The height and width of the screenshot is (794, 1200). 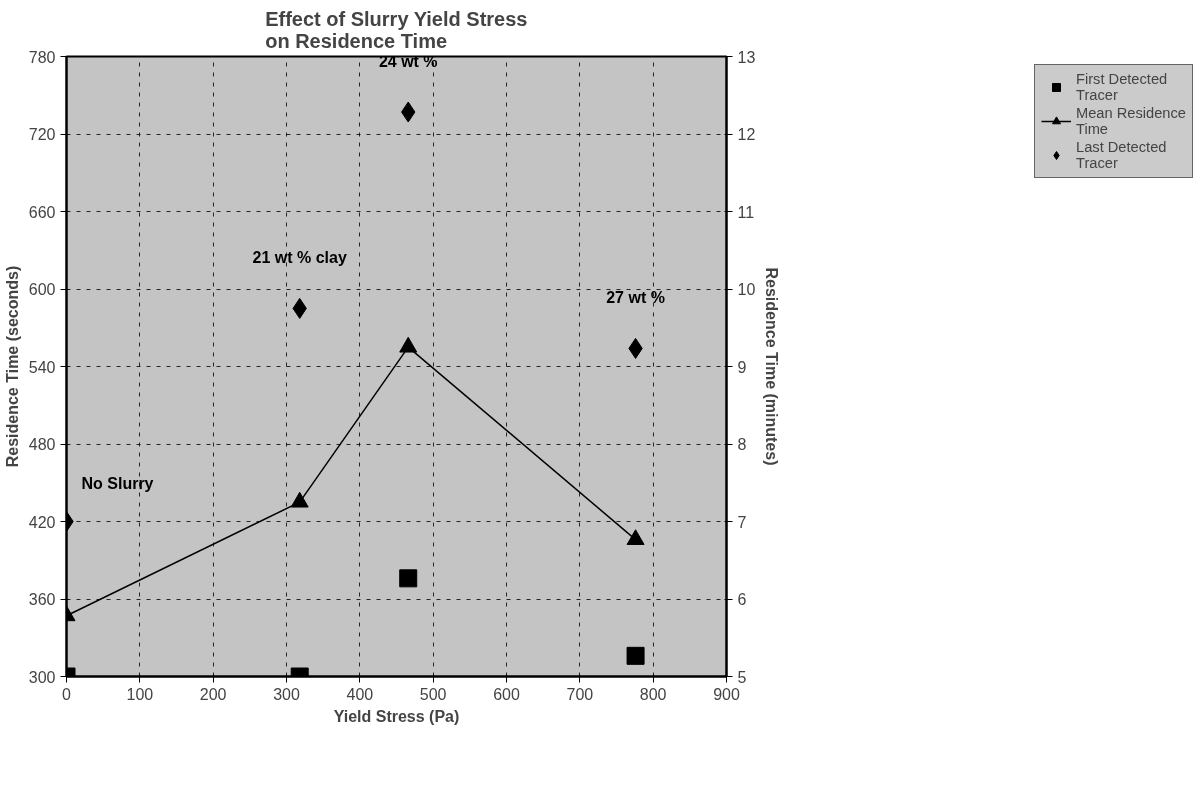 I want to click on y-tick-label: 720, so click(x=42, y=134).